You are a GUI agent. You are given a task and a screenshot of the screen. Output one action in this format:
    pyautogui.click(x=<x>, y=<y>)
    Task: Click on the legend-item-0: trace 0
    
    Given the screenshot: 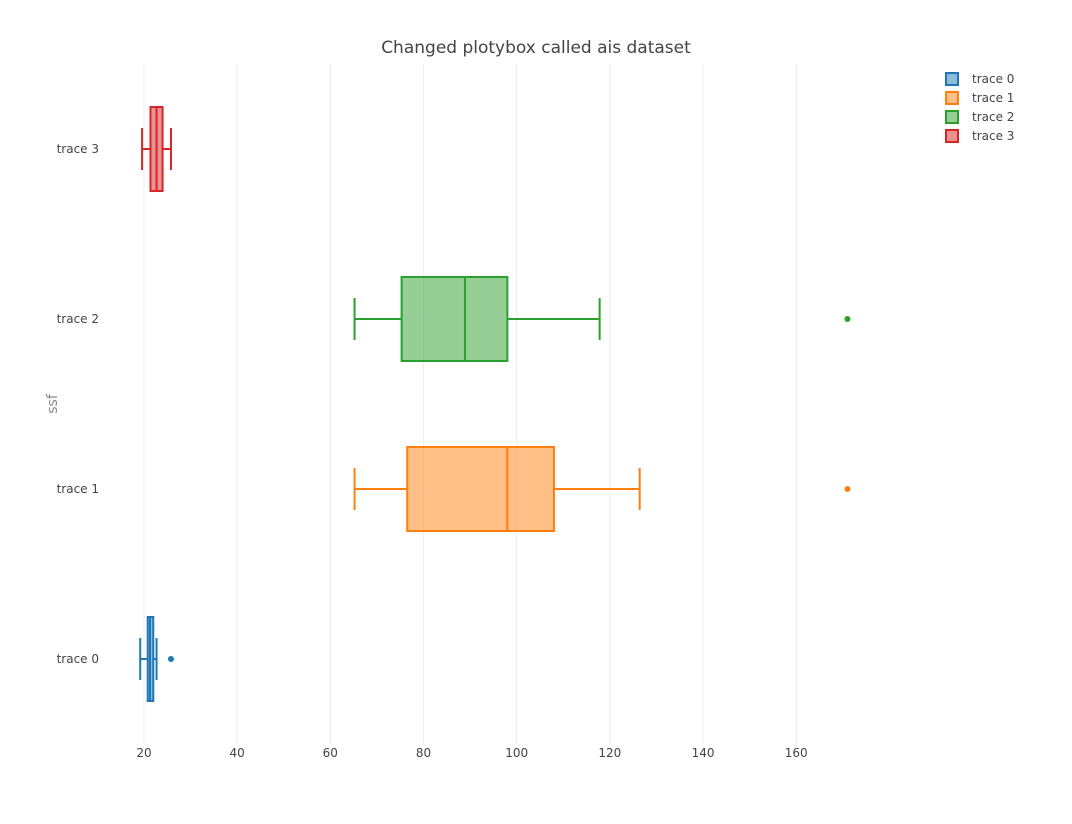 What is the action you would take?
    pyautogui.click(x=979, y=79)
    